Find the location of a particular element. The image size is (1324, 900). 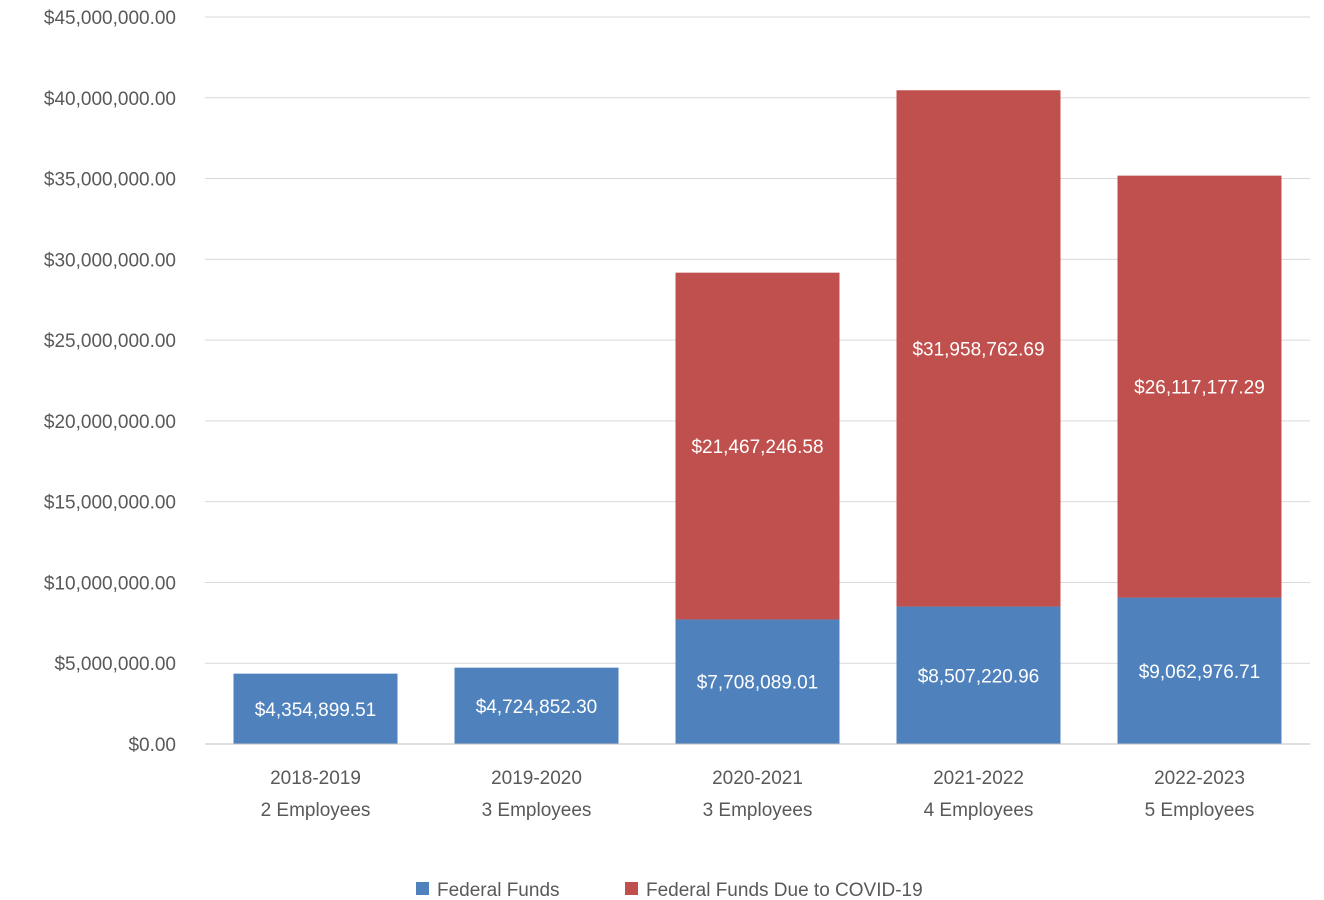

y-tick-label: $20,000,000.00 is located at coordinates (110, 422).